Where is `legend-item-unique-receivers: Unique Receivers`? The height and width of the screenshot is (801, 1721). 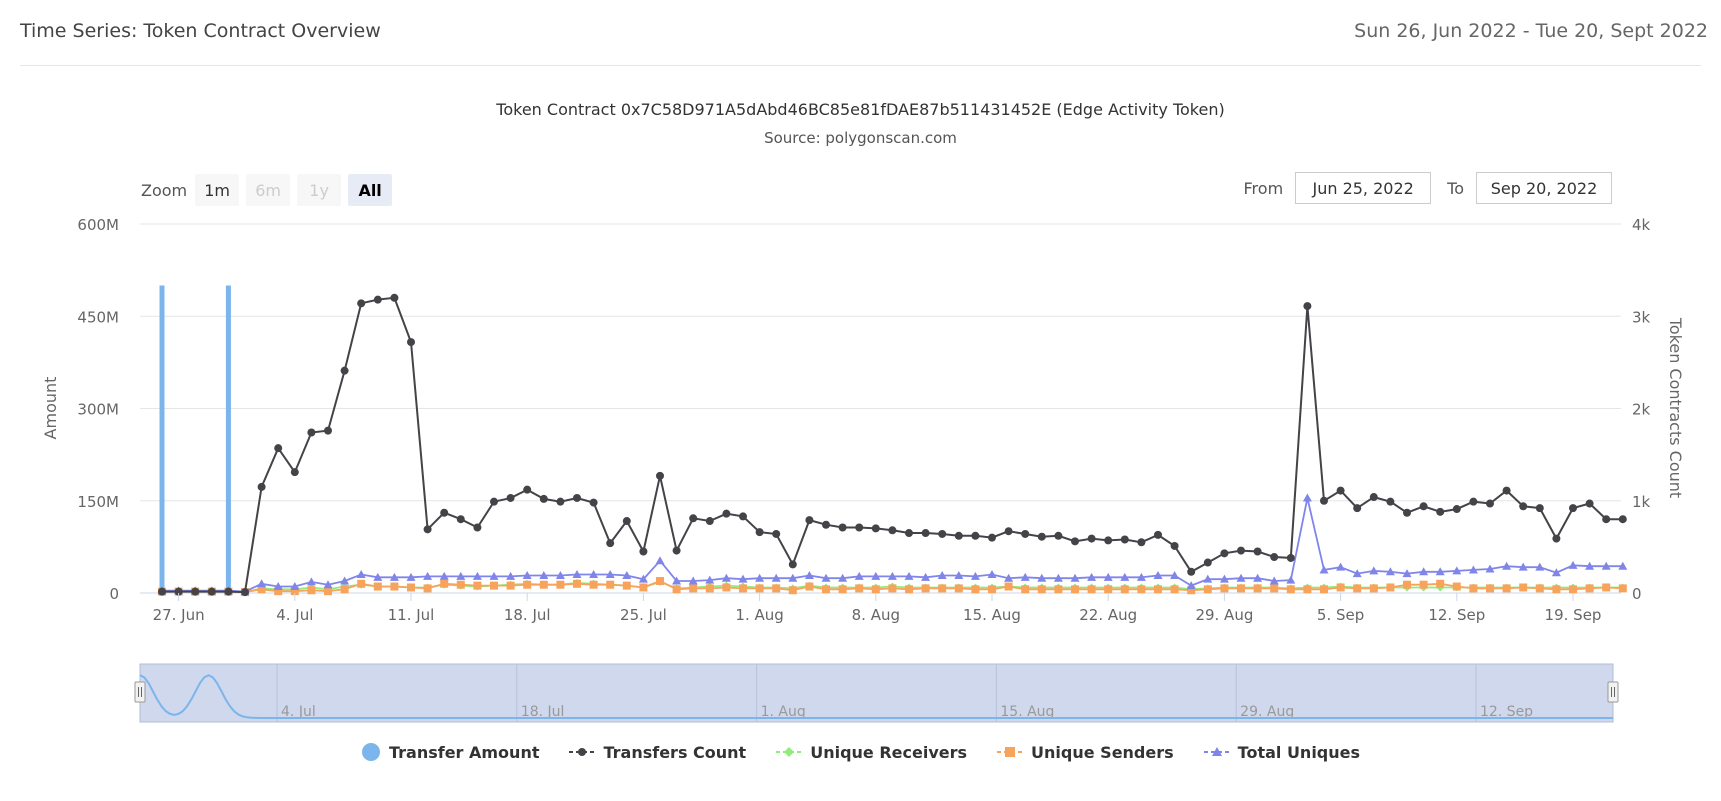 legend-item-unique-receivers: Unique Receivers is located at coordinates (871, 752).